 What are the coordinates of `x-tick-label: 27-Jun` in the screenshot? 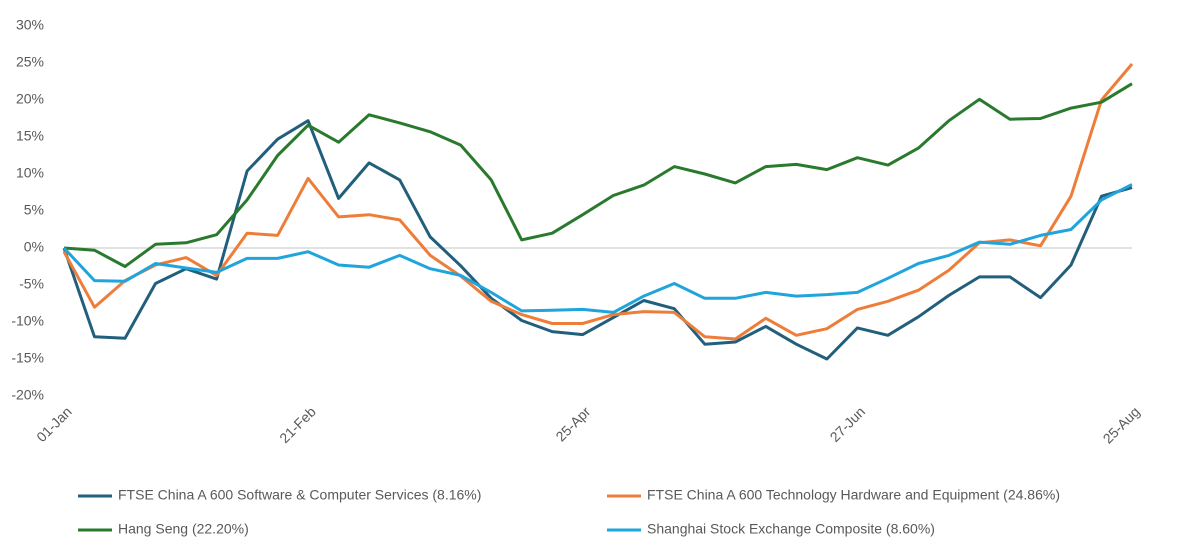 It's located at (848, 424).